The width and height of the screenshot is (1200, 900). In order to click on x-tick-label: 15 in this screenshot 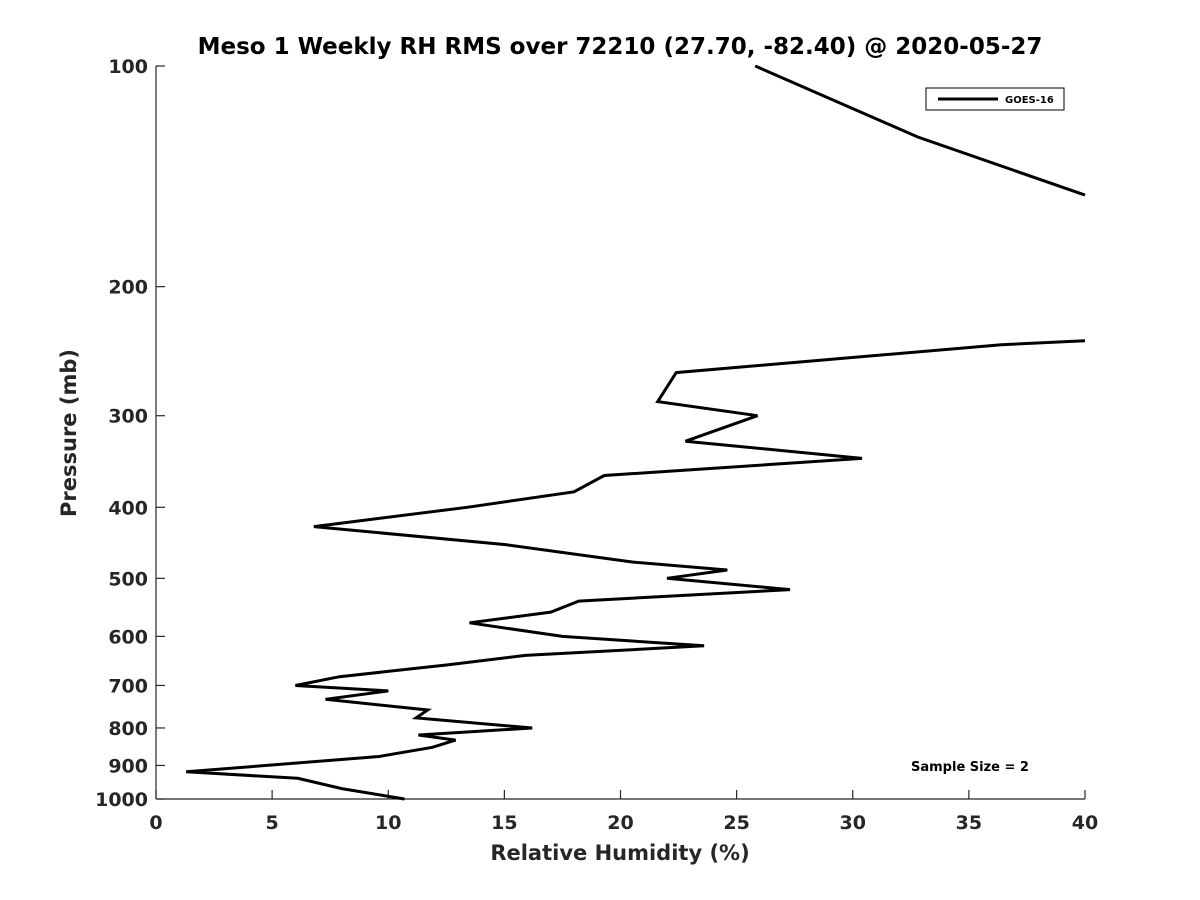, I will do `click(504, 823)`.